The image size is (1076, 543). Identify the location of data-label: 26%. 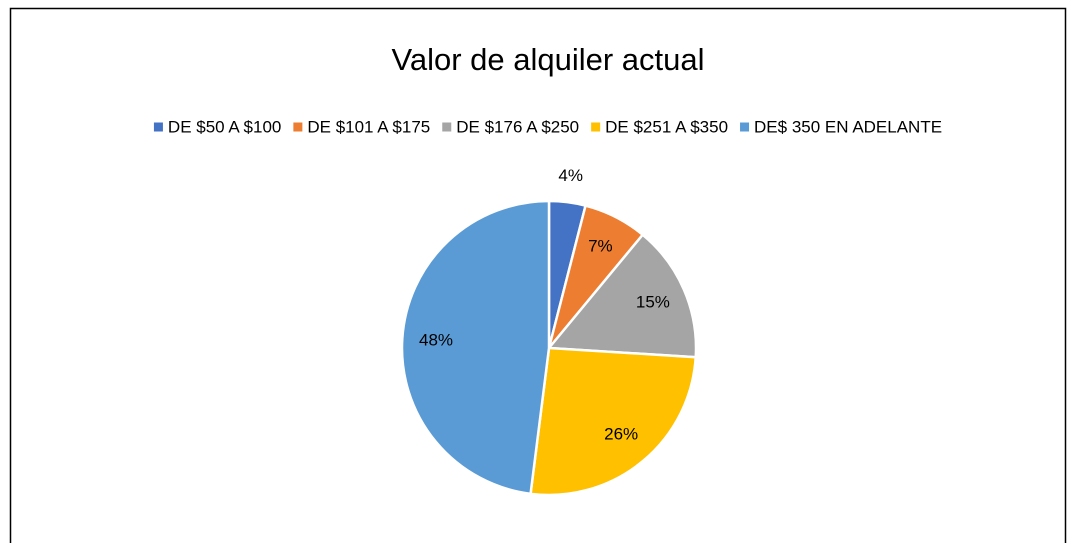
(621, 434).